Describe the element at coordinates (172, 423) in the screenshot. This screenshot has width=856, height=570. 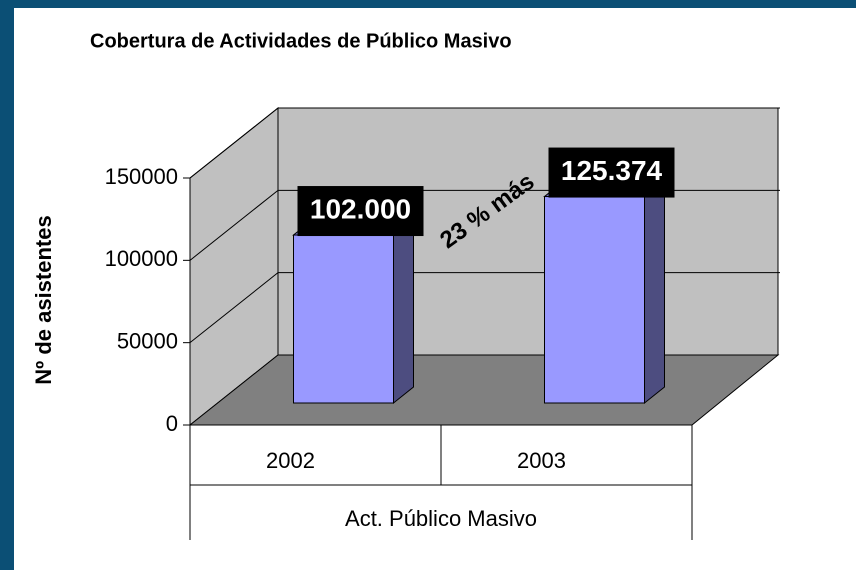
I see `y-tick-label: 0` at that location.